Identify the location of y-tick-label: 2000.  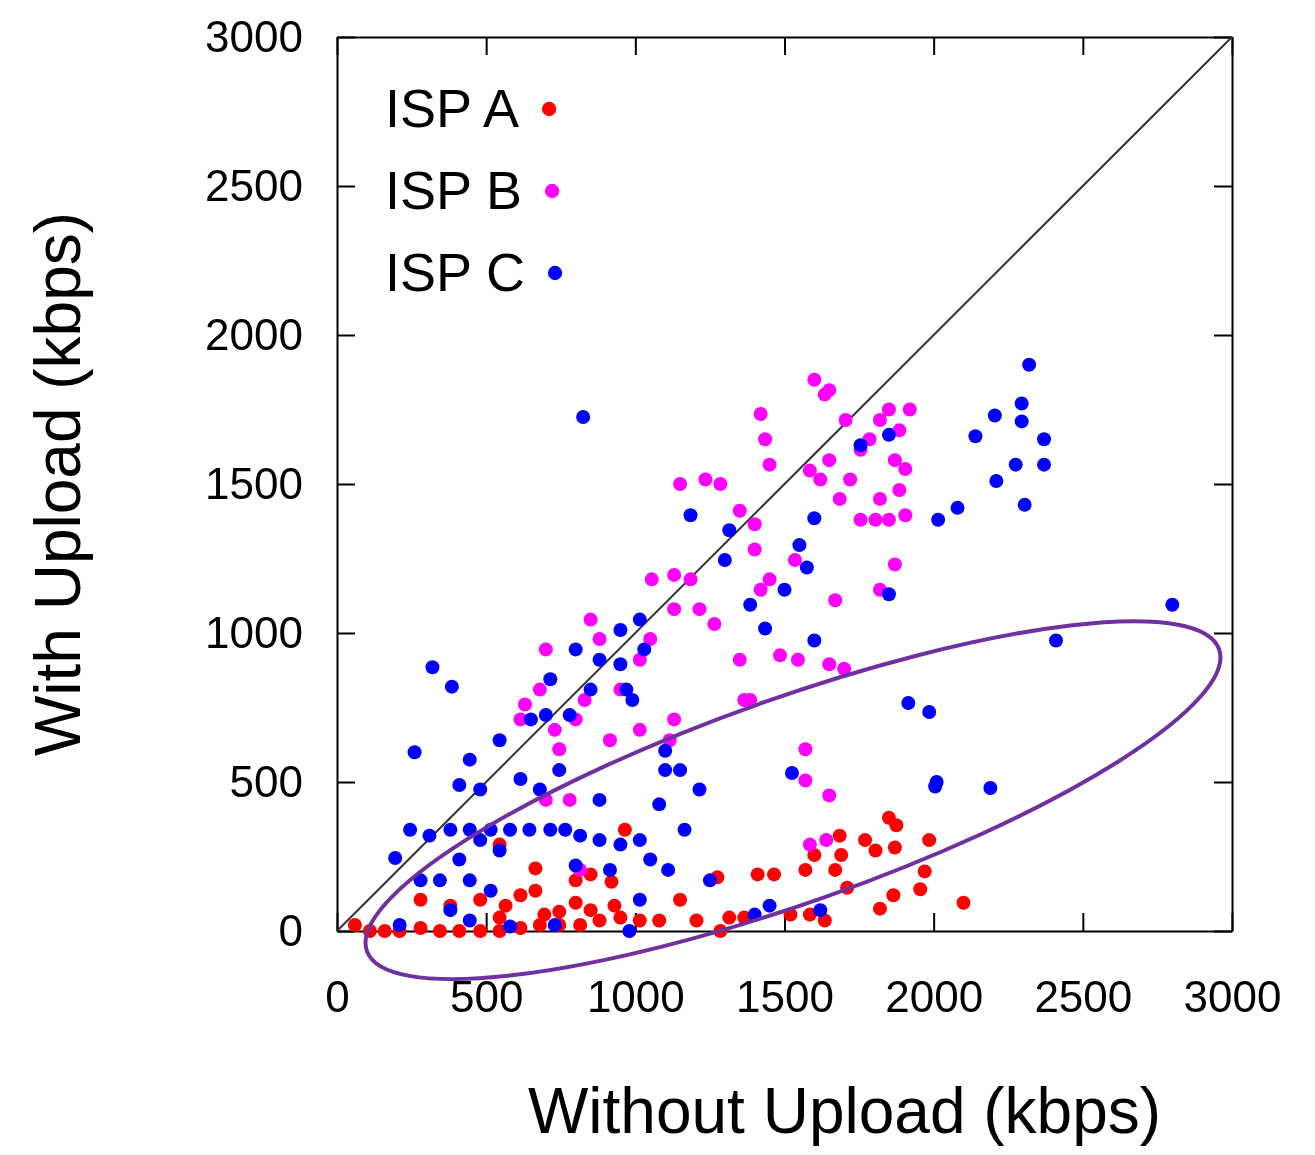
(254, 334).